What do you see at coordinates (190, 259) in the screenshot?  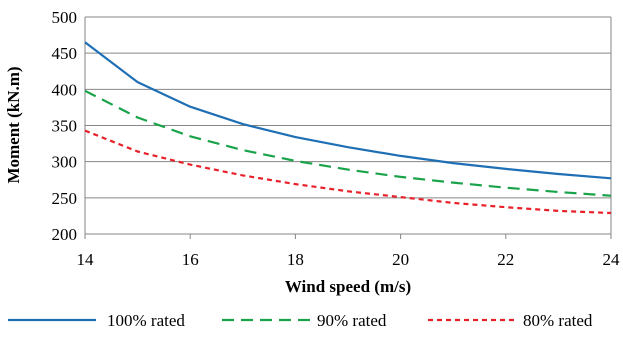 I see `x-tick-label: 16` at bounding box center [190, 259].